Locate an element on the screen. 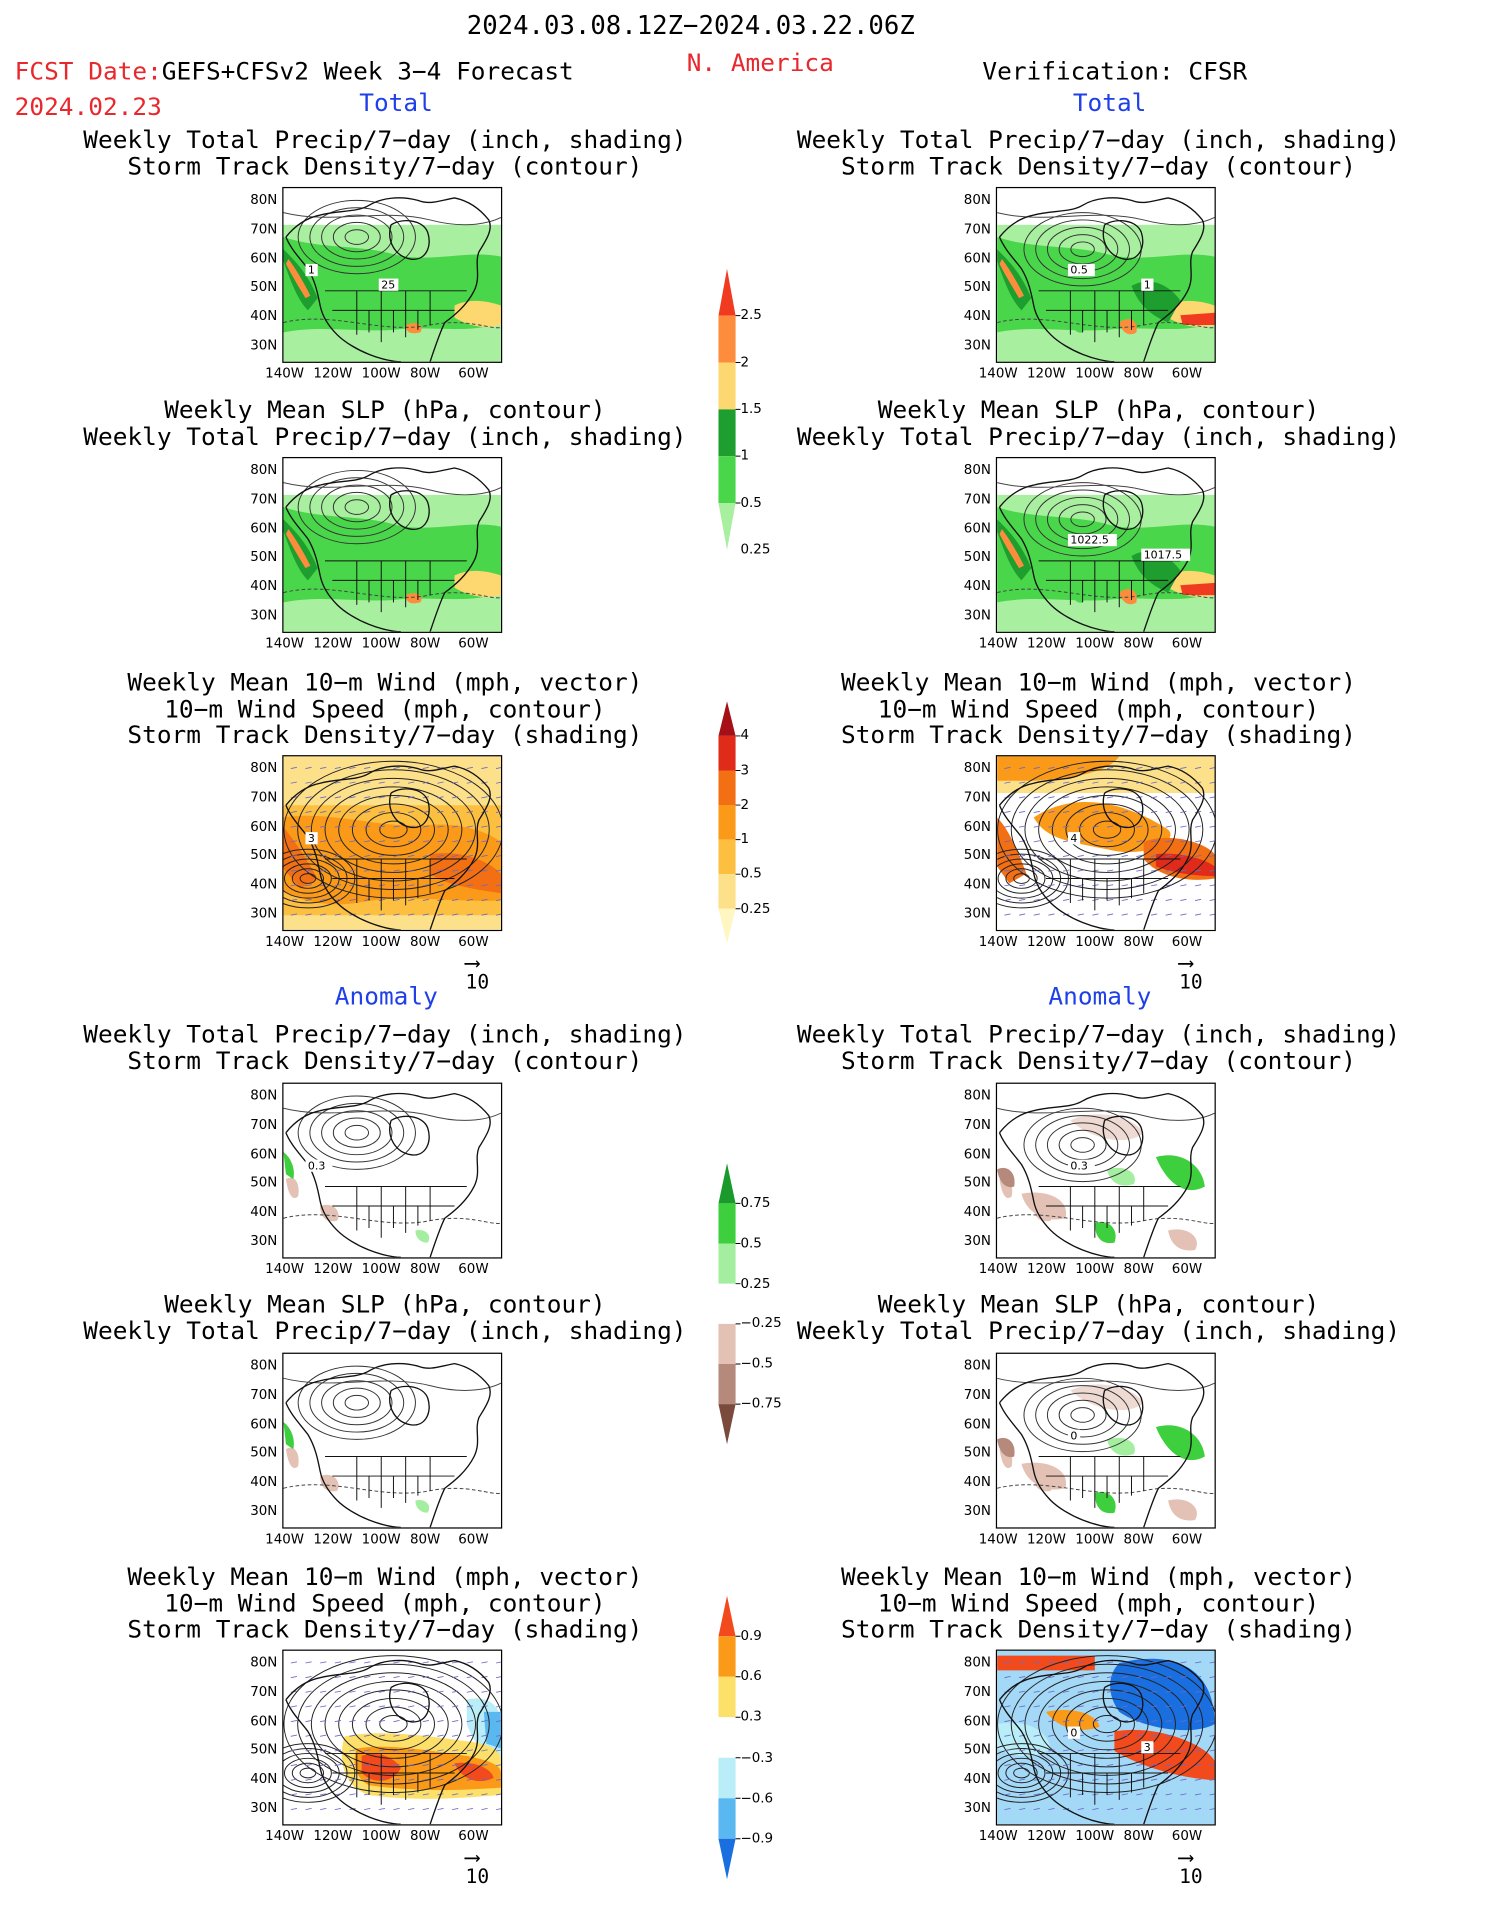  section-total-left: Total is located at coordinates (396, 102).